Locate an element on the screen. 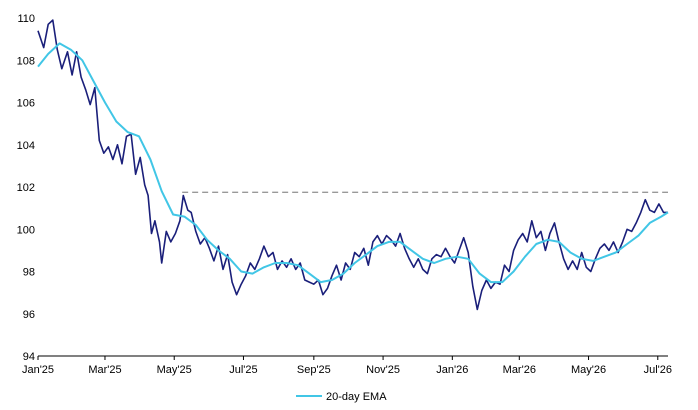 This screenshot has height=410, width=698. y-tick-label: 104 is located at coordinates (26, 146).